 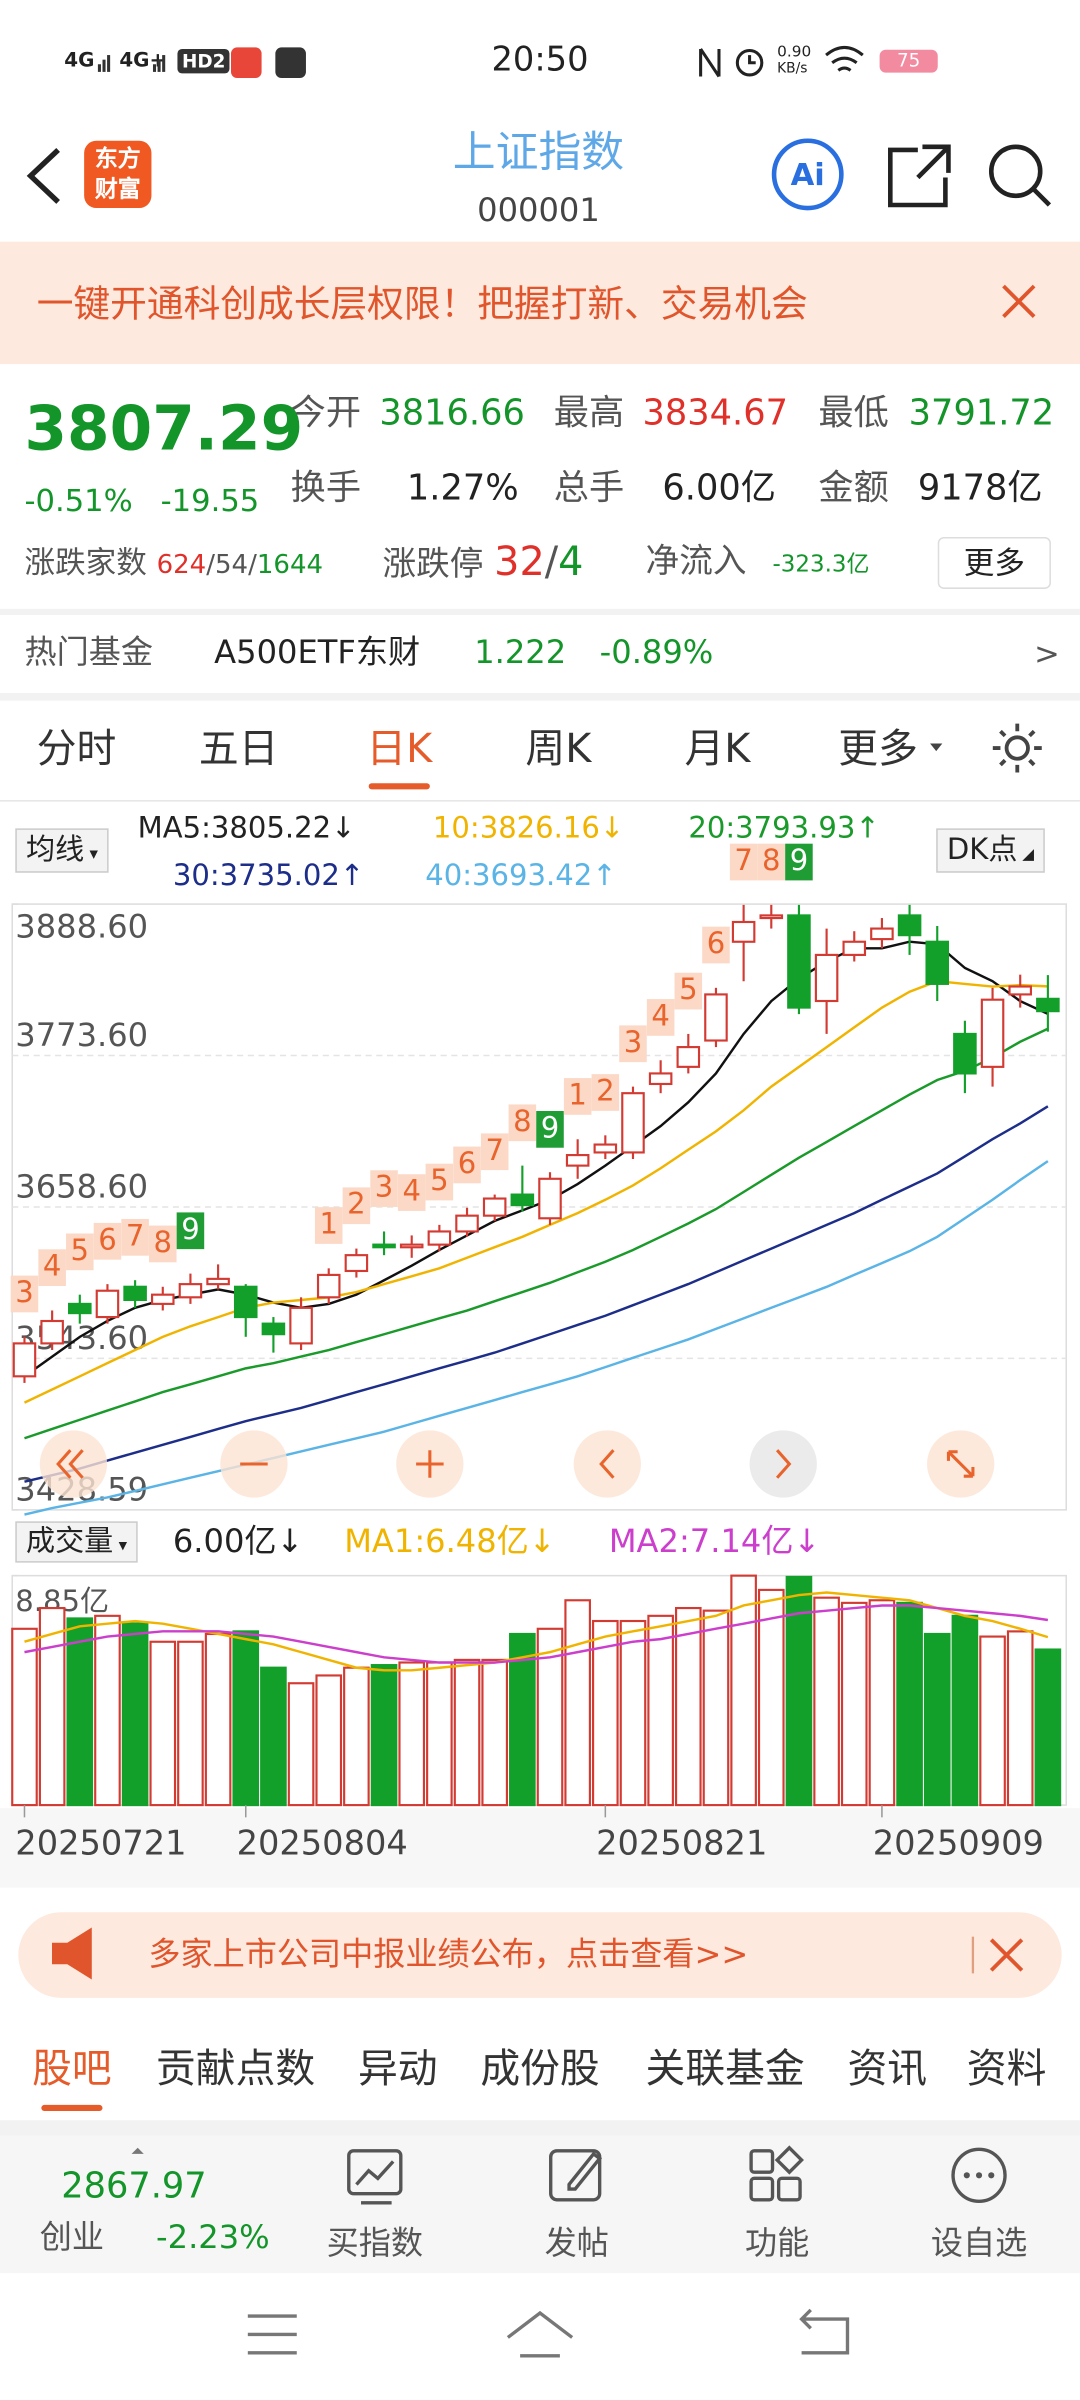 I want to click on ma-dropdown: 均线 ▾, so click(x=62, y=850).